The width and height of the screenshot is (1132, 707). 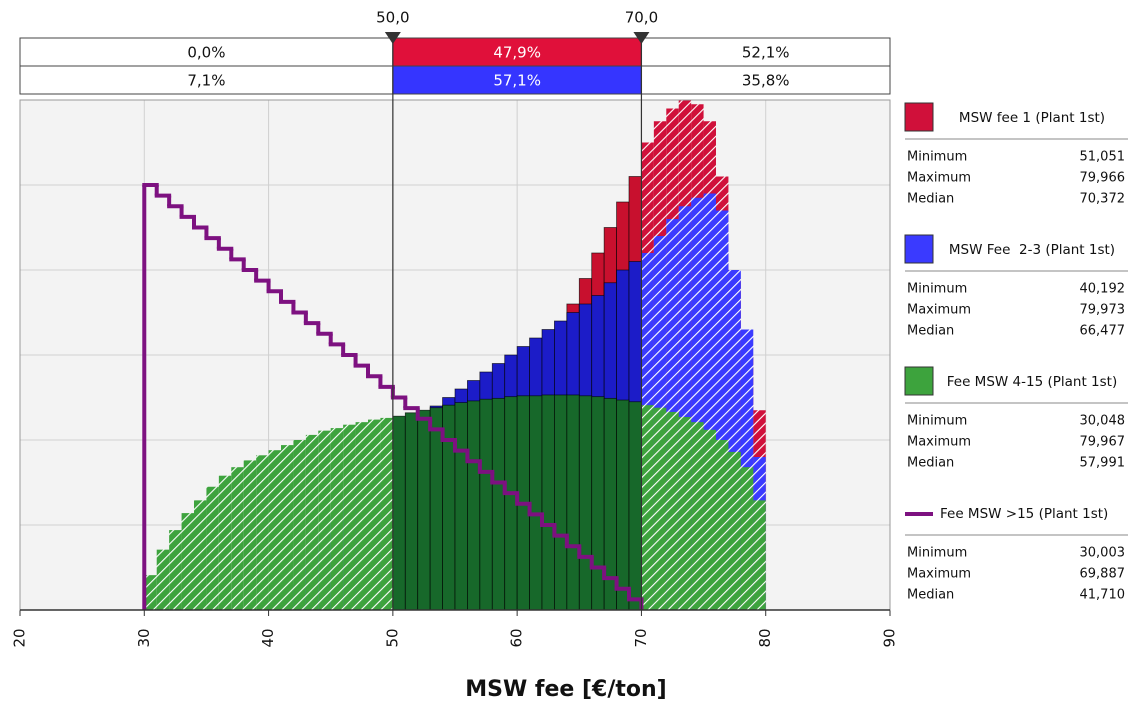 I want to click on stat-value: 79,966, so click(x=1103, y=178).